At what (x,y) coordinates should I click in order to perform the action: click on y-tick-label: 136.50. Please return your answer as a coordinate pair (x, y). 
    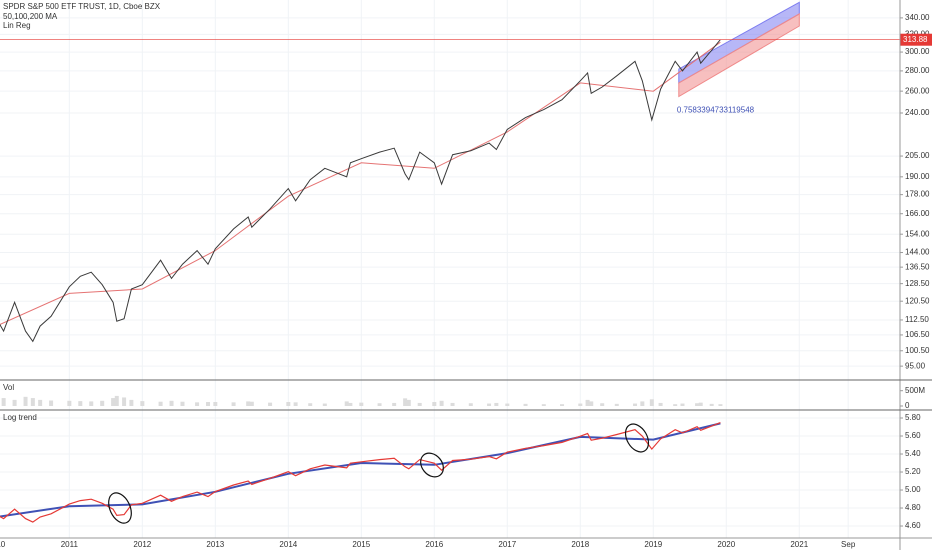
    Looking at the image, I should click on (917, 266).